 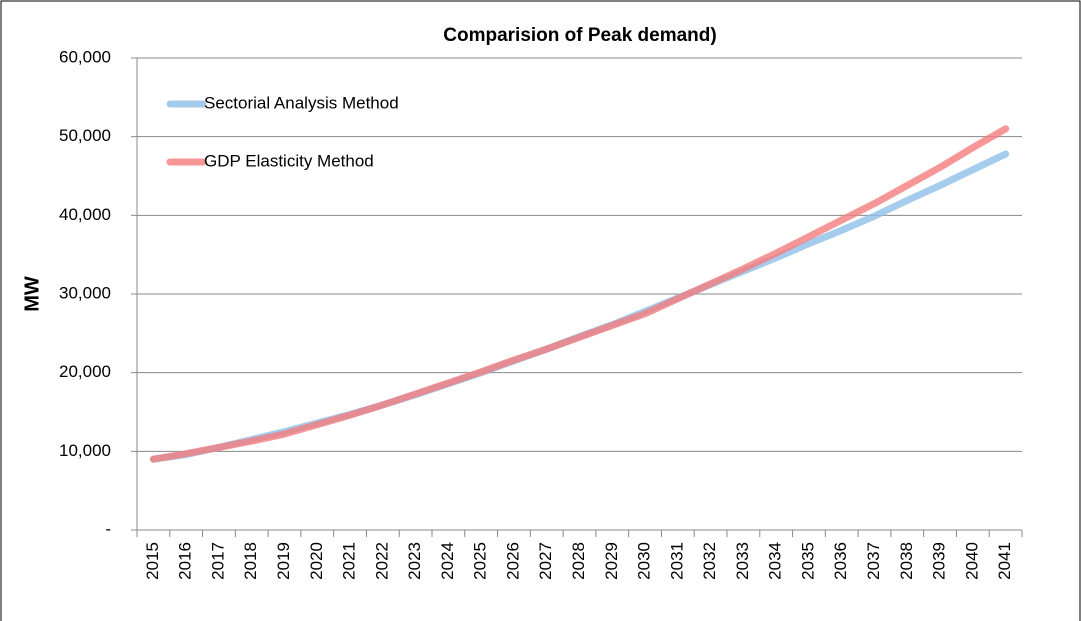 What do you see at coordinates (289, 160) in the screenshot?
I see `legend-label: GDP Elasticity Method` at bounding box center [289, 160].